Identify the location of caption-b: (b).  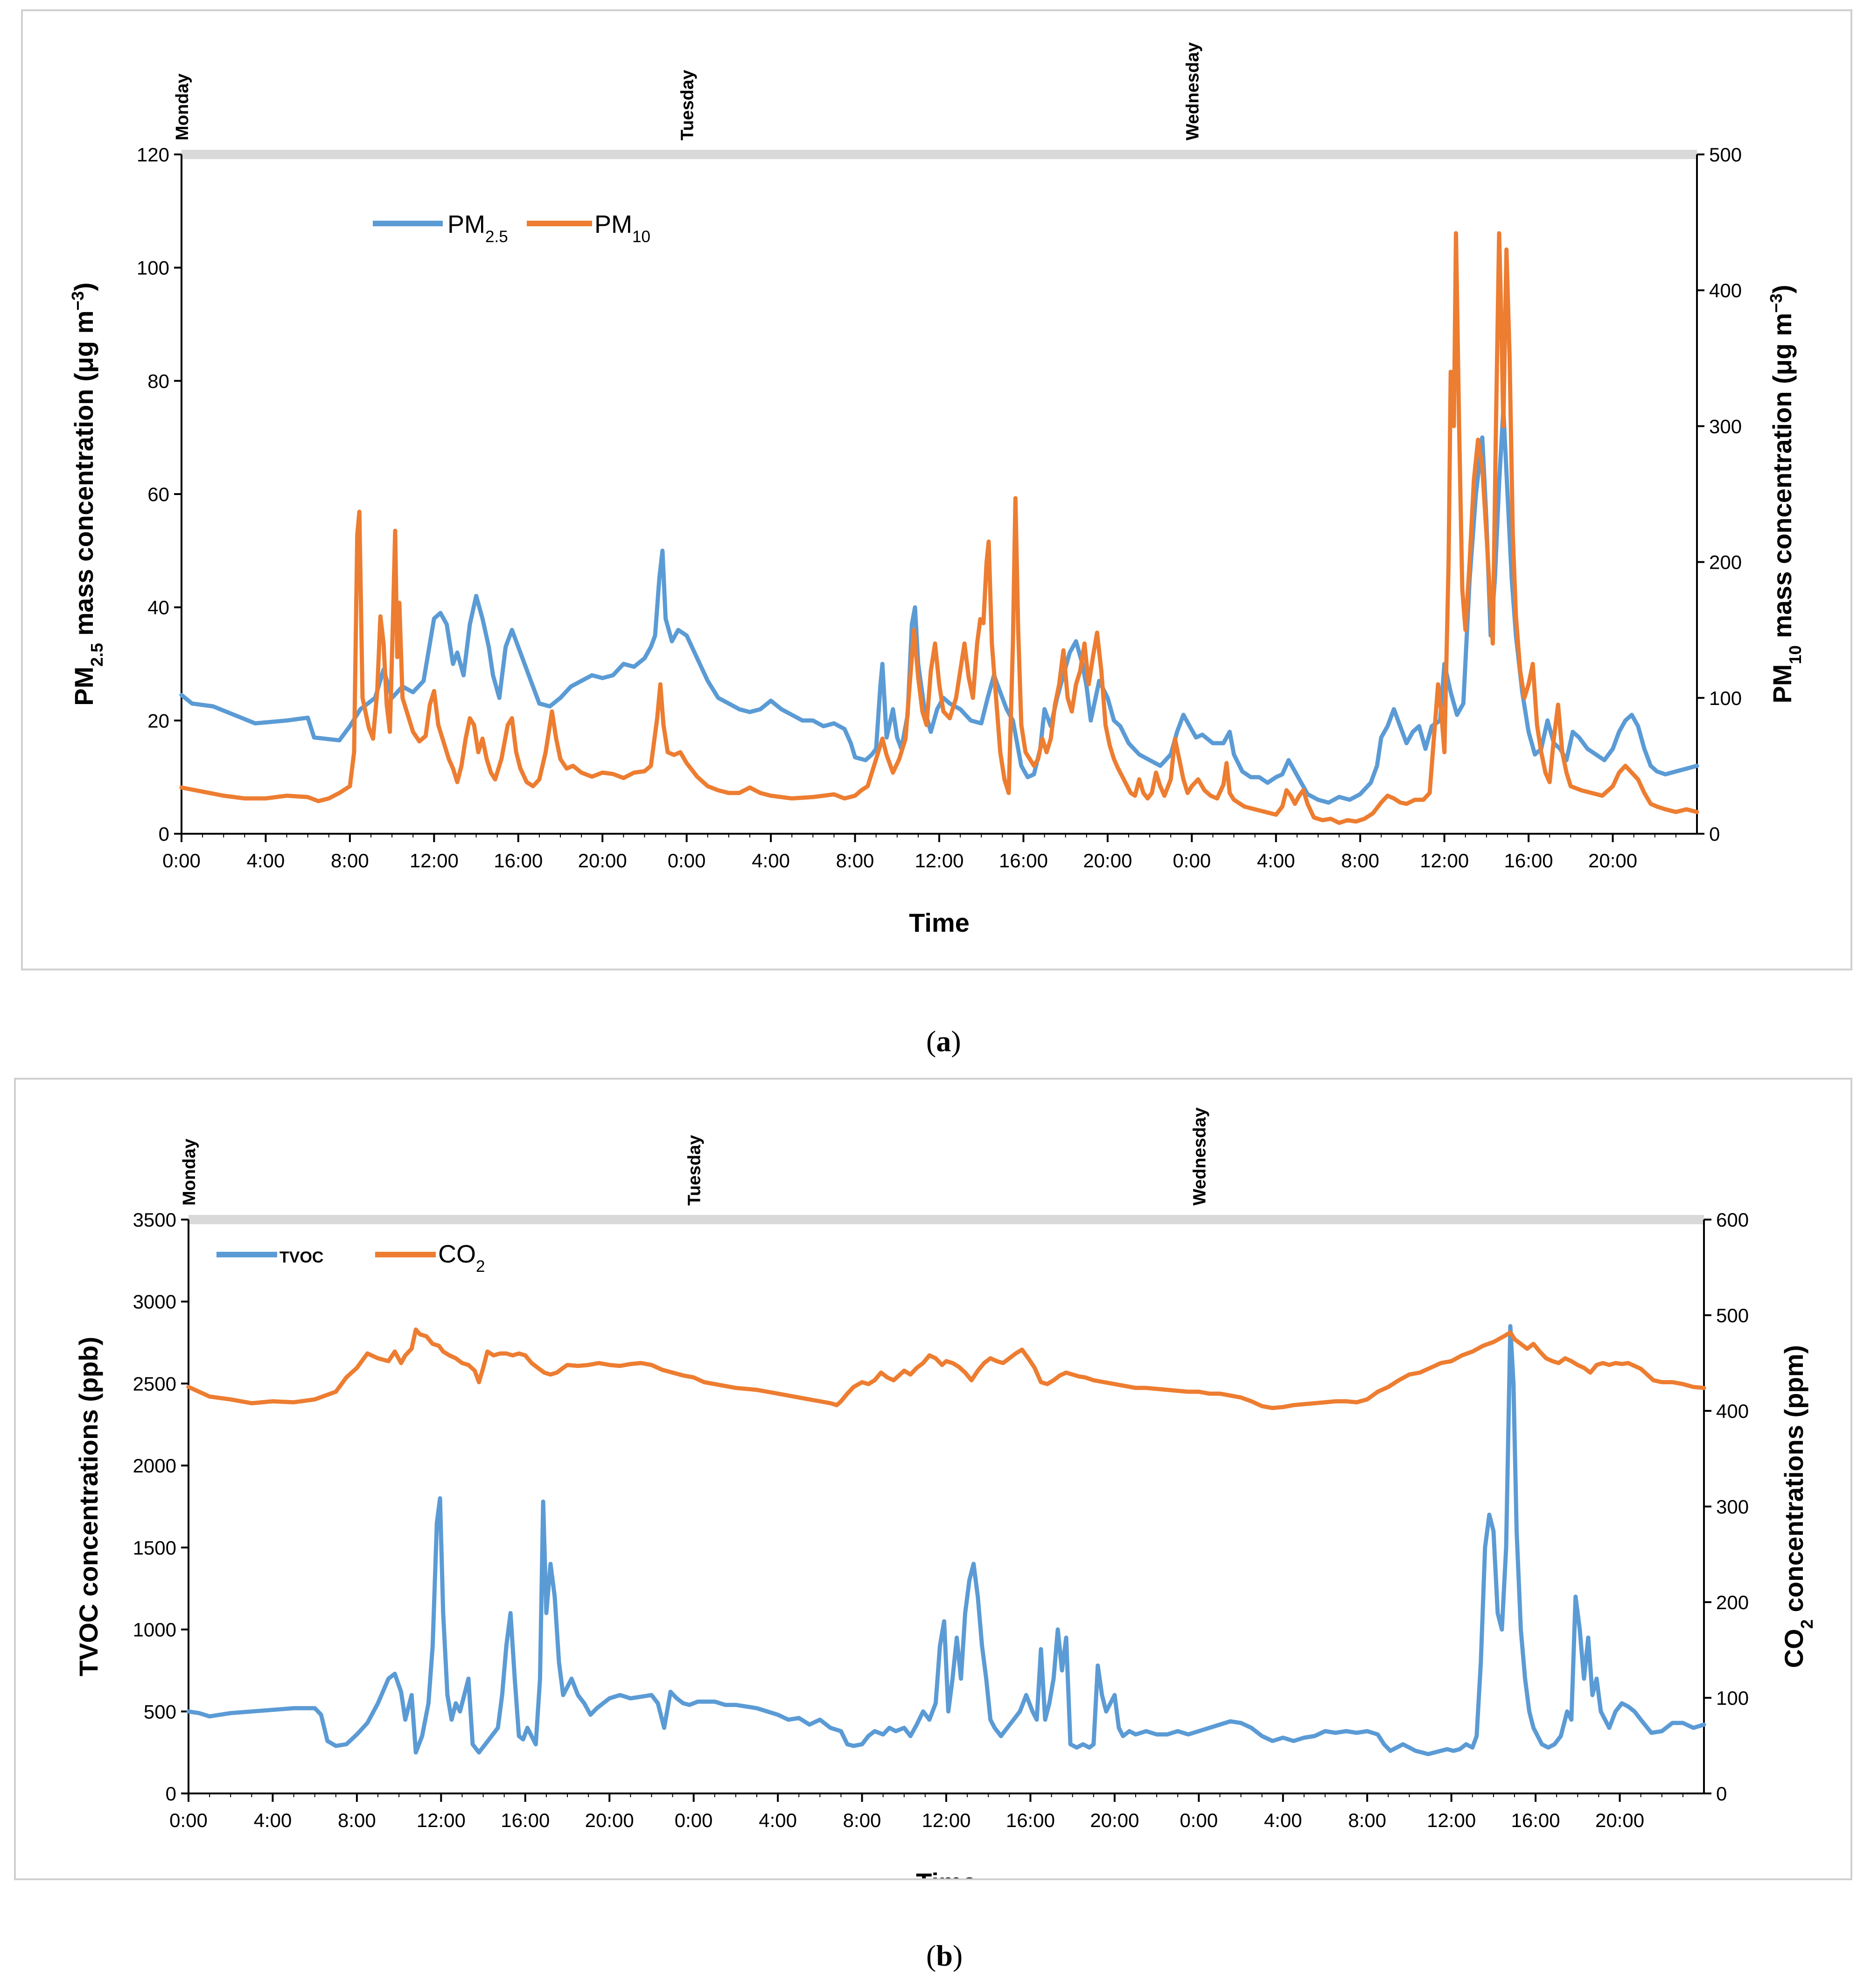
(944, 1956).